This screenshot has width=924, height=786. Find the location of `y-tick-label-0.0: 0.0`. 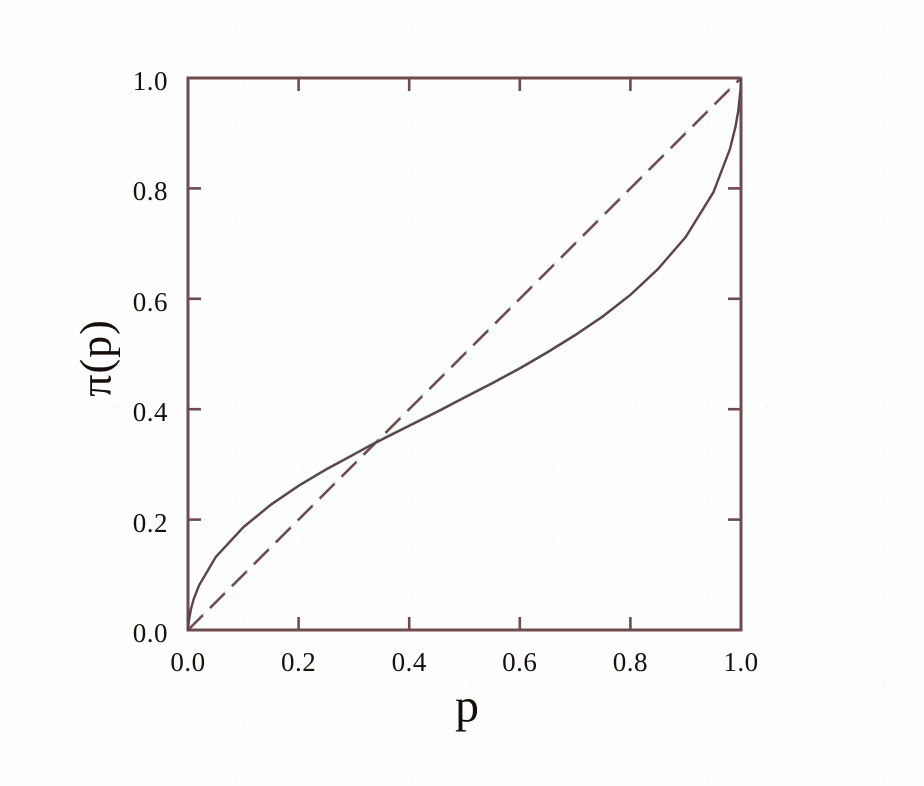

y-tick-label-0.0: 0.0 is located at coordinates (150, 633).